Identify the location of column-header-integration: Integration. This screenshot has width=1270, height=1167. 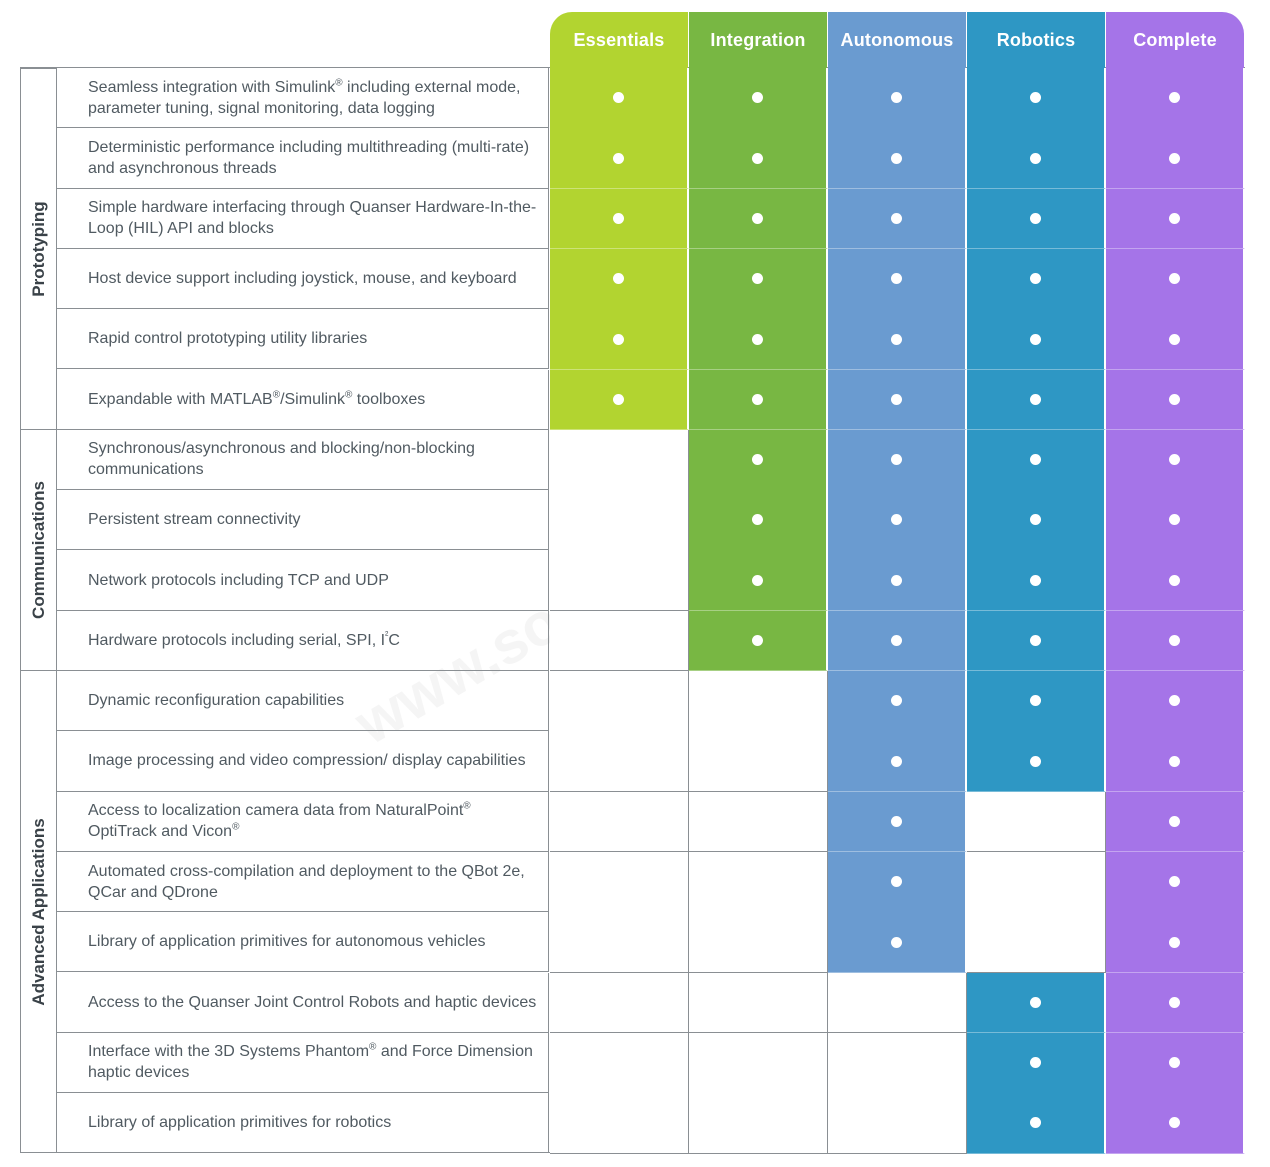
(758, 40).